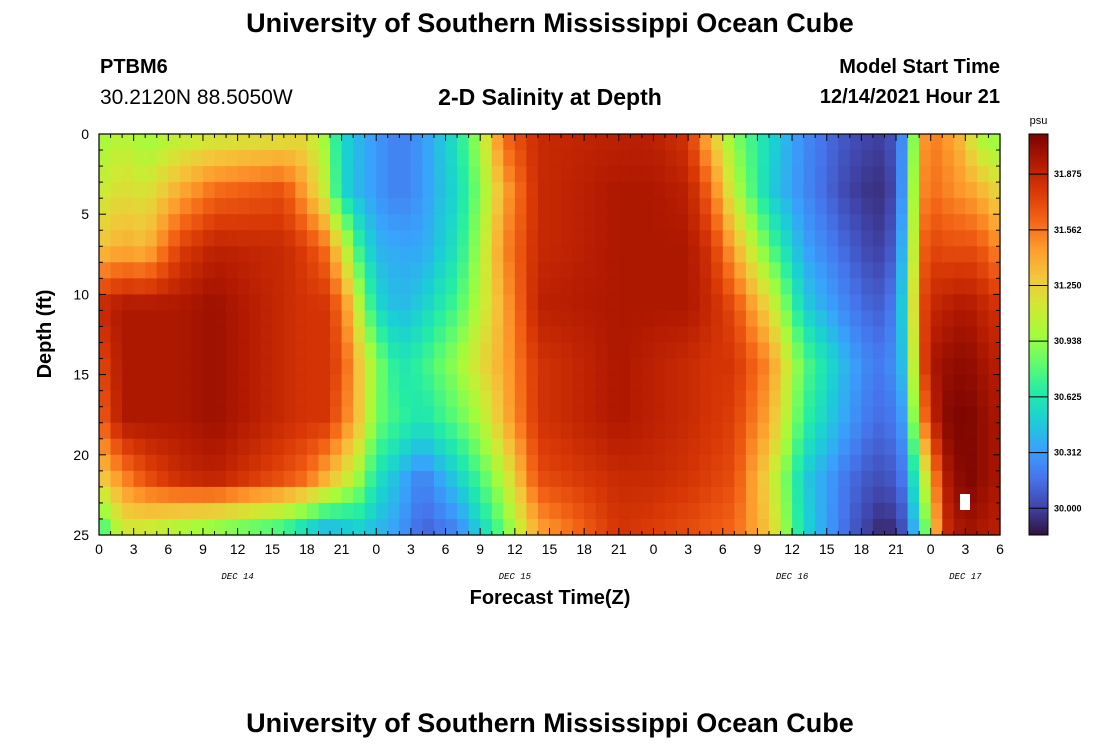 The image size is (1100, 750). Describe the element at coordinates (550, 97) in the screenshot. I see `chart-title: 2-D Salinity at Depth` at that location.